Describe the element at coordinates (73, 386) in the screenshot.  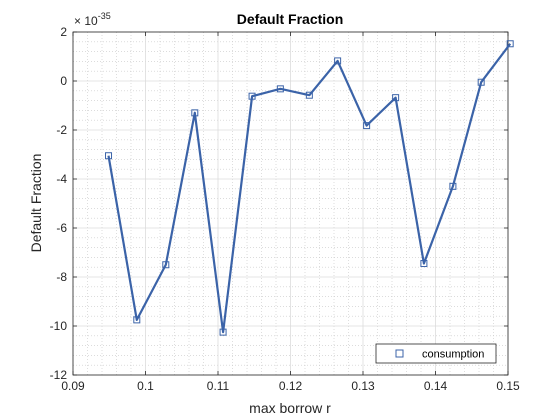
I see `x-tick-label: 0.09` at that location.